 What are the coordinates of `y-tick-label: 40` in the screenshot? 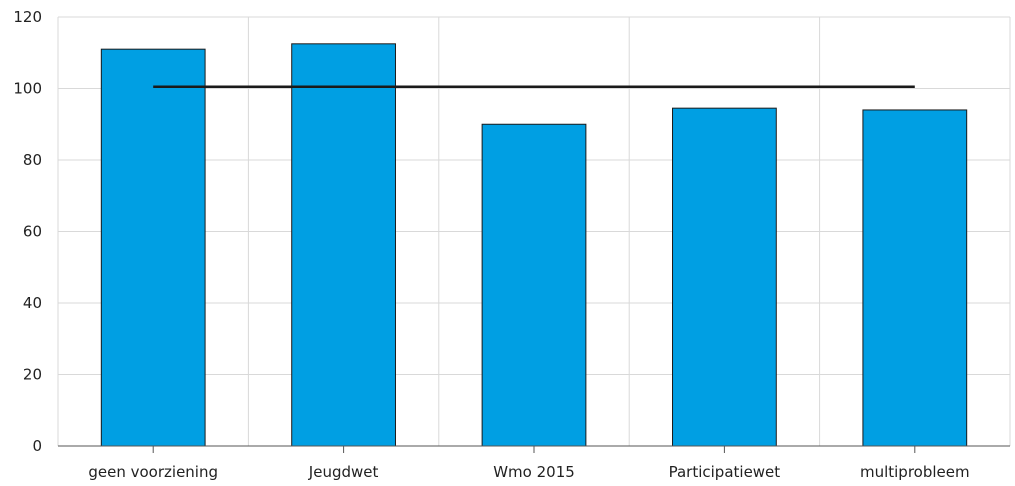 It's located at (32, 303).